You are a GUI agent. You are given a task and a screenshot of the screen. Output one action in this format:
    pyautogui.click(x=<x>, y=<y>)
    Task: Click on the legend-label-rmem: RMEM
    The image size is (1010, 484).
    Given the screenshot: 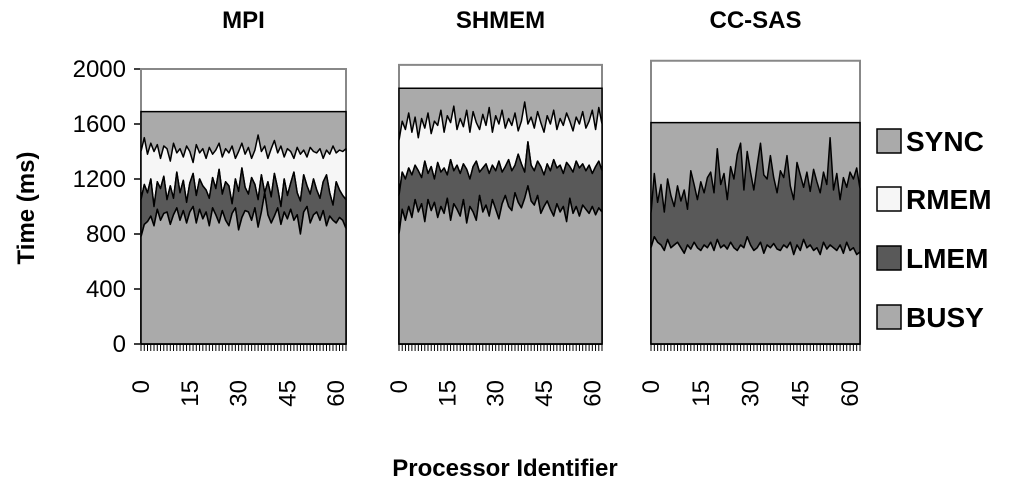 What is the action you would take?
    pyautogui.click(x=949, y=199)
    